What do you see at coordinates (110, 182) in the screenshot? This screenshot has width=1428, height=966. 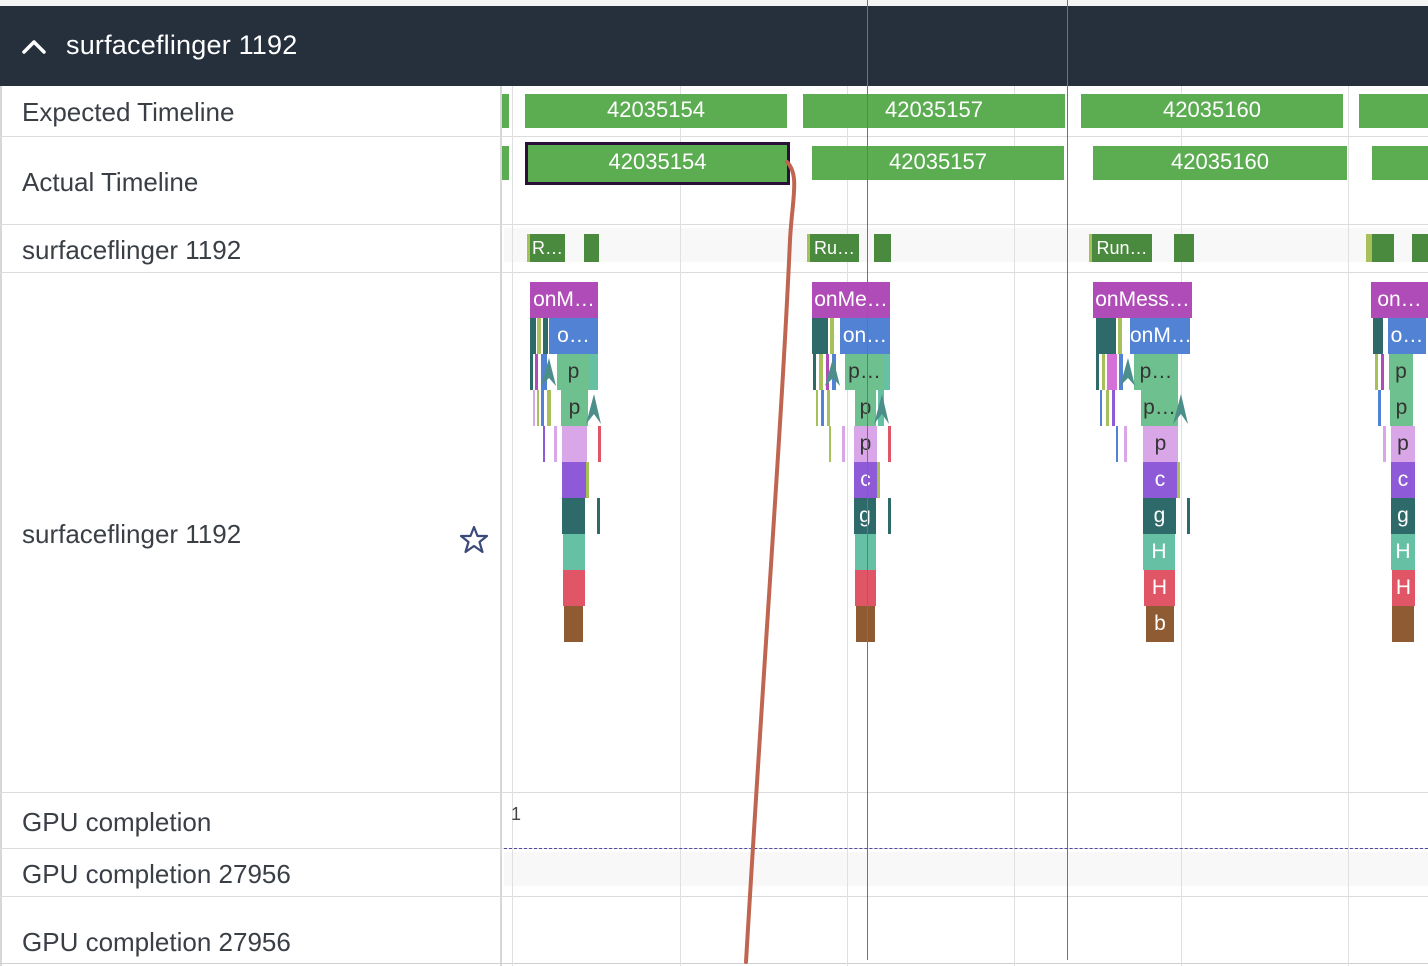 I see `track-label-actual-timeline: Actual Timeline` at bounding box center [110, 182].